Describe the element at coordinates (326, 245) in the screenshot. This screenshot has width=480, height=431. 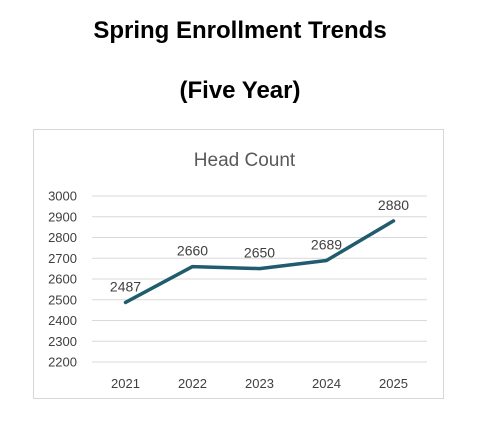
I see `data-label: 2689` at that location.